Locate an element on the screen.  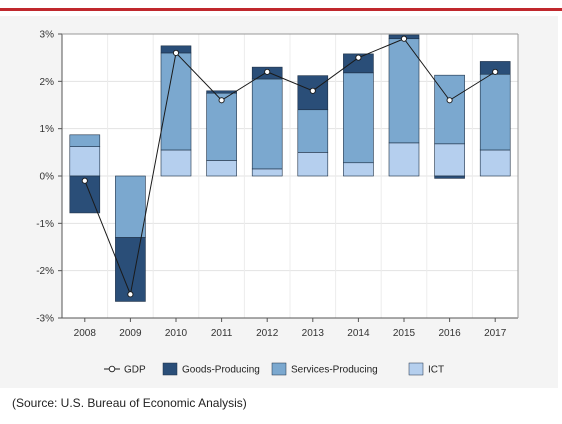
y-tick-label: 2% is located at coordinates (47, 82).